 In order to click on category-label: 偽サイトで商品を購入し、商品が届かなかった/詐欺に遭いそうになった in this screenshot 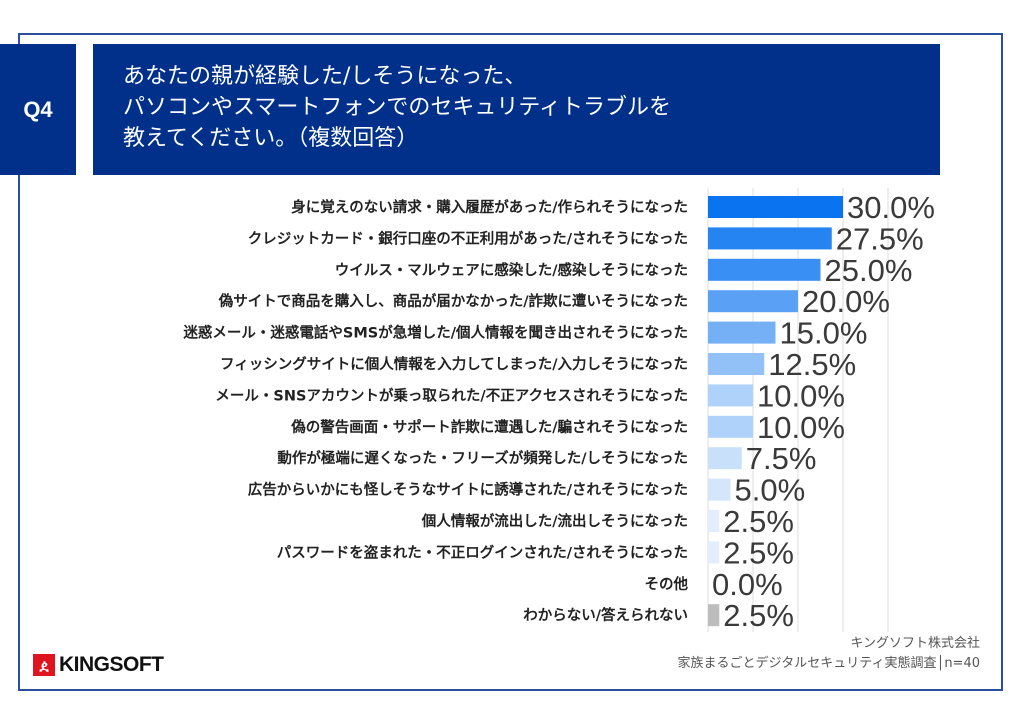, I will do `click(453, 301)`.